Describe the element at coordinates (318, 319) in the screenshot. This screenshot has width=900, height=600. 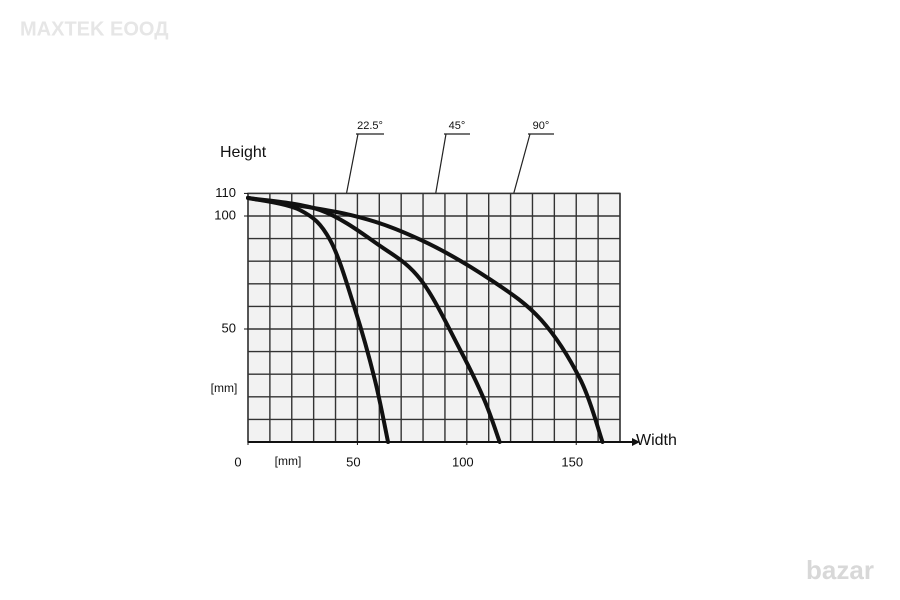
I see `curve` at that location.